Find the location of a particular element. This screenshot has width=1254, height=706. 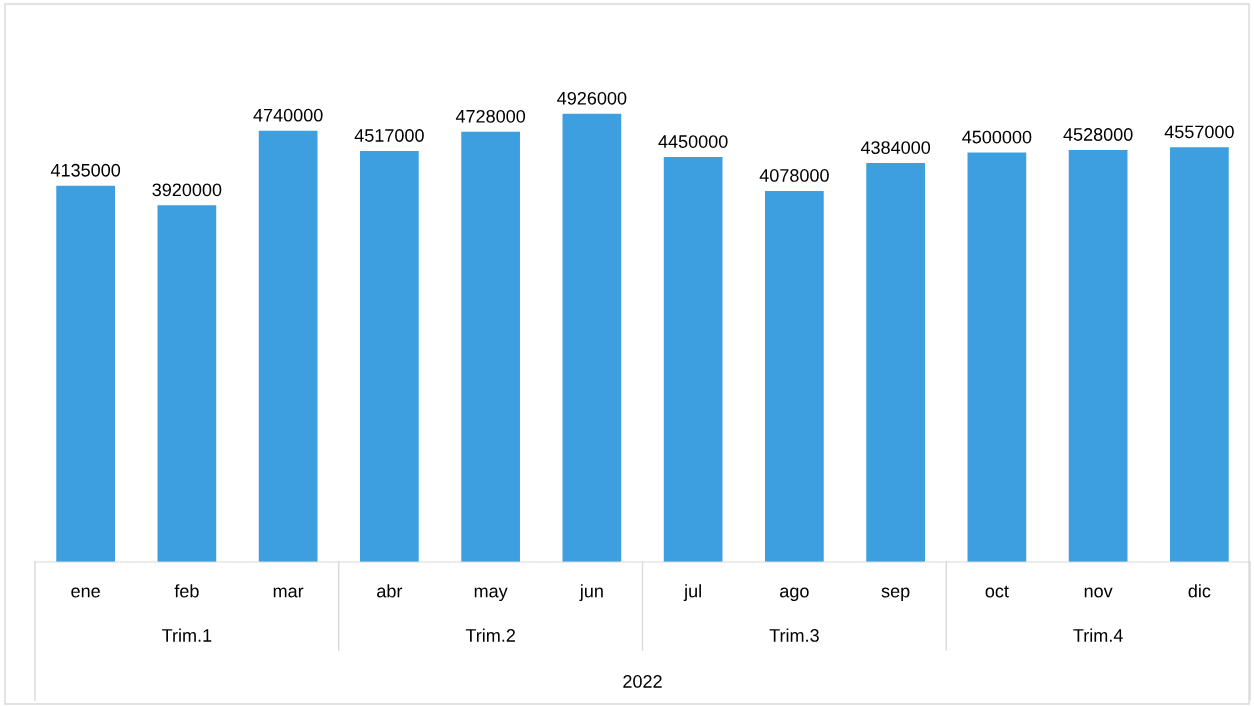

x-tick-label: feb is located at coordinates (186, 591).